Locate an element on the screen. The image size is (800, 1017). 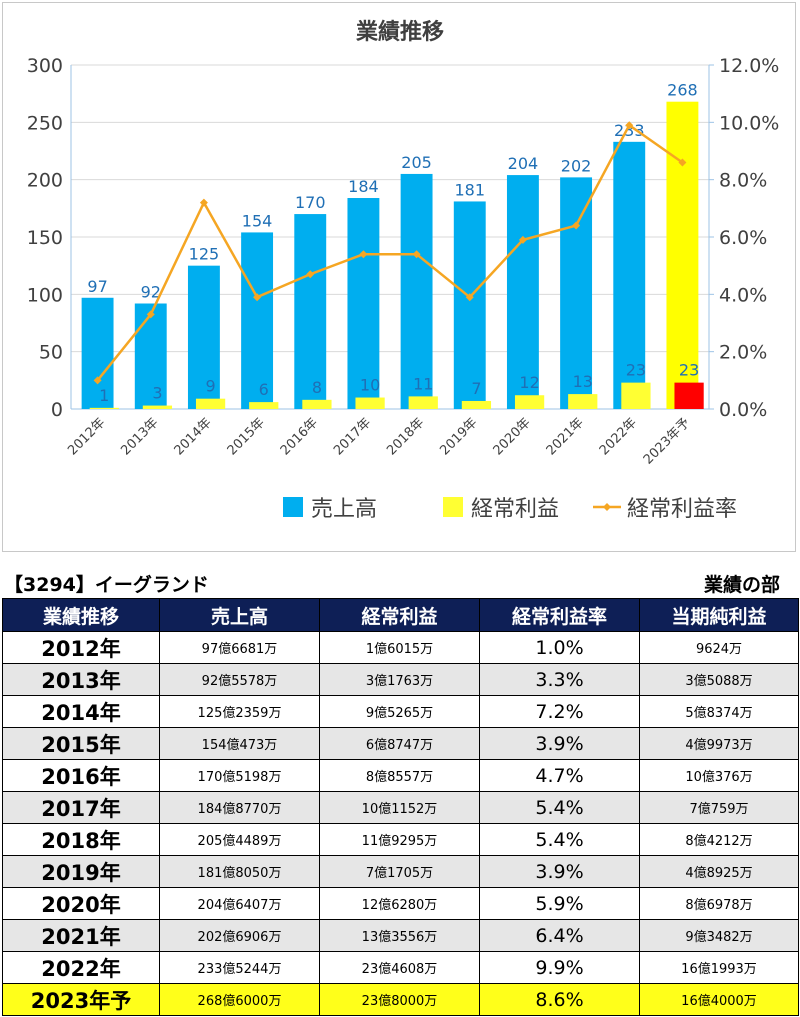
cell-year: 2013年 is located at coordinates (81, 679).